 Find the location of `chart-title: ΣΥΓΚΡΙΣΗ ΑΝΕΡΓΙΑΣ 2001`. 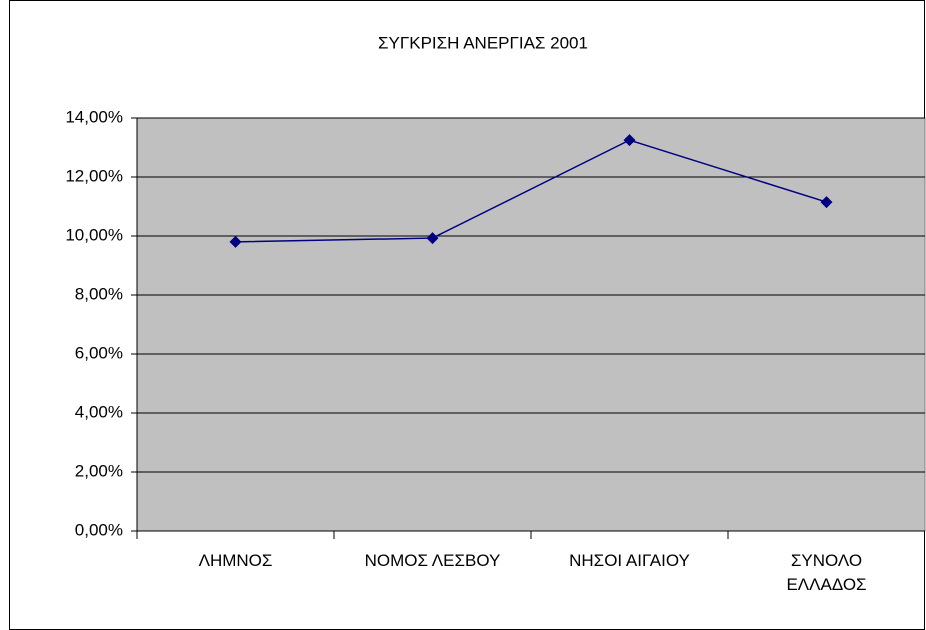

chart-title: ΣΥΓΚΡΙΣΗ ΑΝΕΡΓΙΑΣ 2001 is located at coordinates (483, 42).